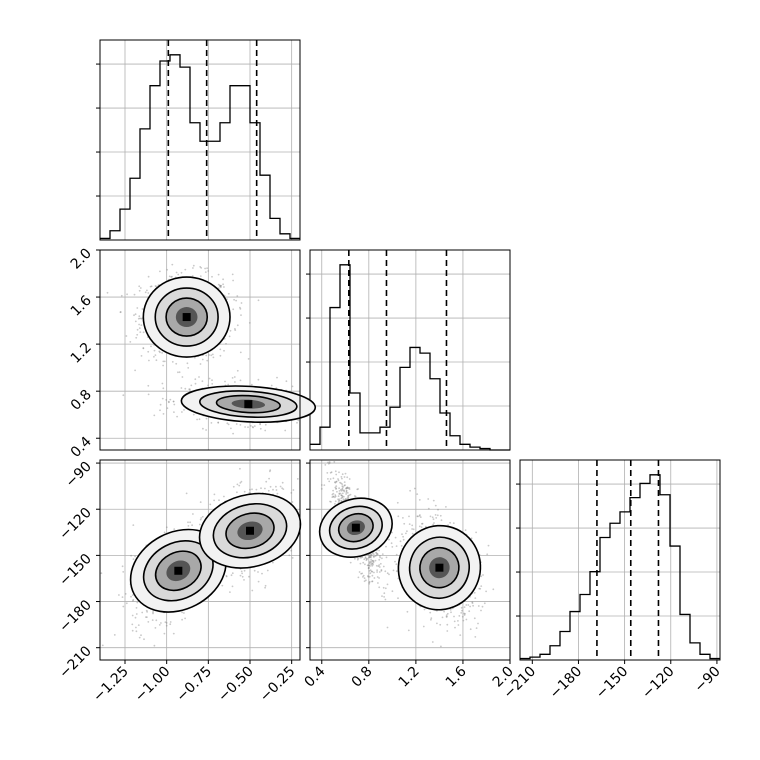  What do you see at coordinates (75, 662) in the screenshot?
I see `y-tick-label: −210` at bounding box center [75, 662].